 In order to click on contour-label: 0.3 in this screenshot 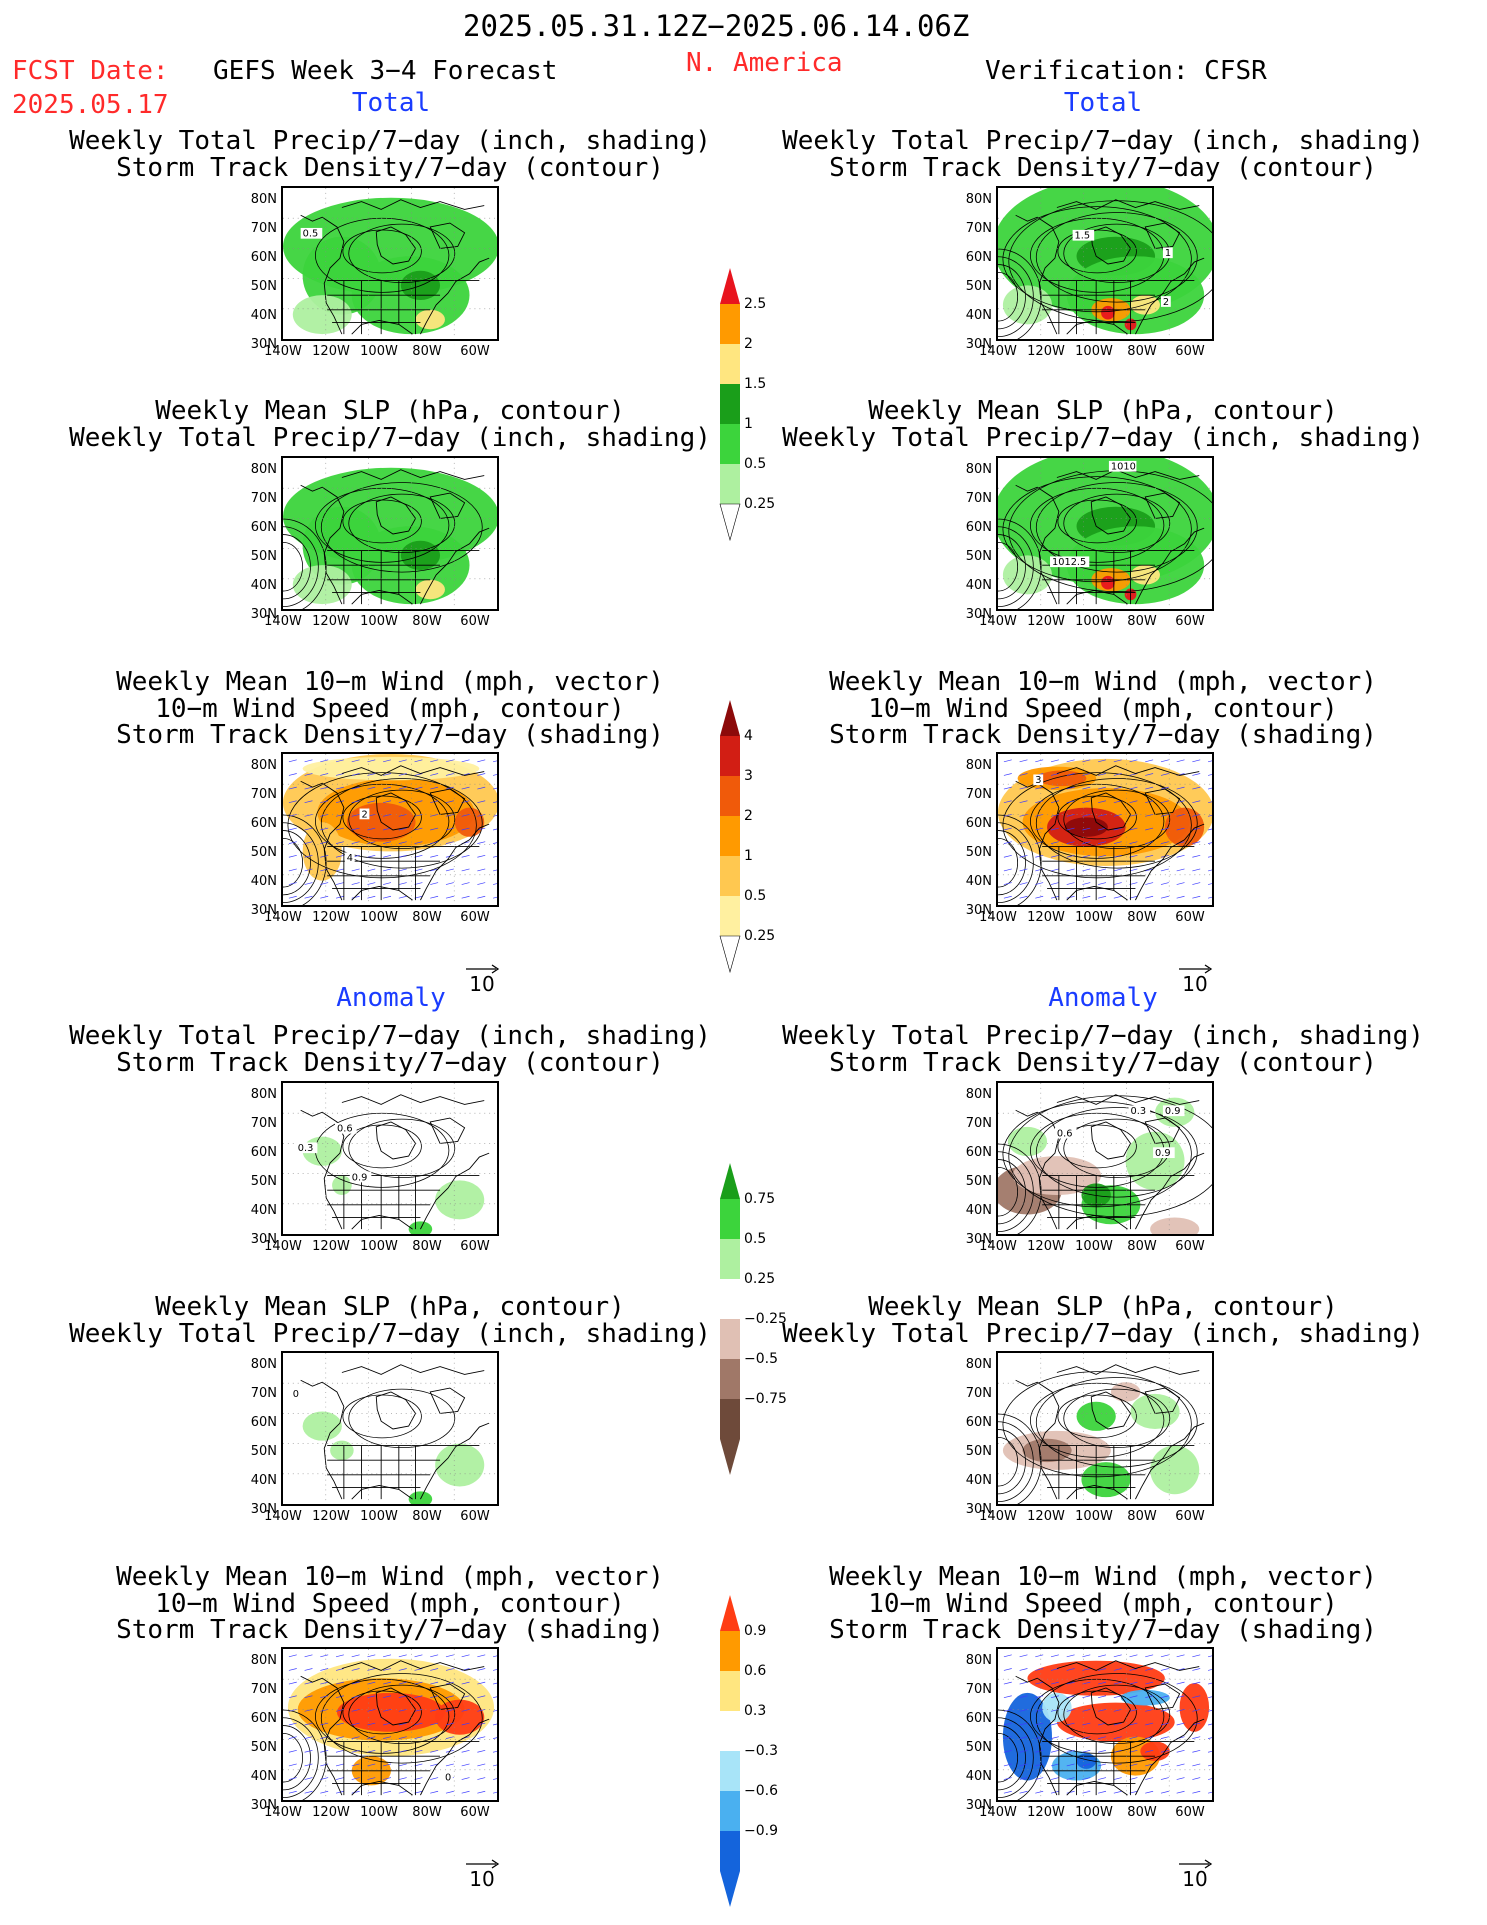, I will do `click(306, 1148)`.